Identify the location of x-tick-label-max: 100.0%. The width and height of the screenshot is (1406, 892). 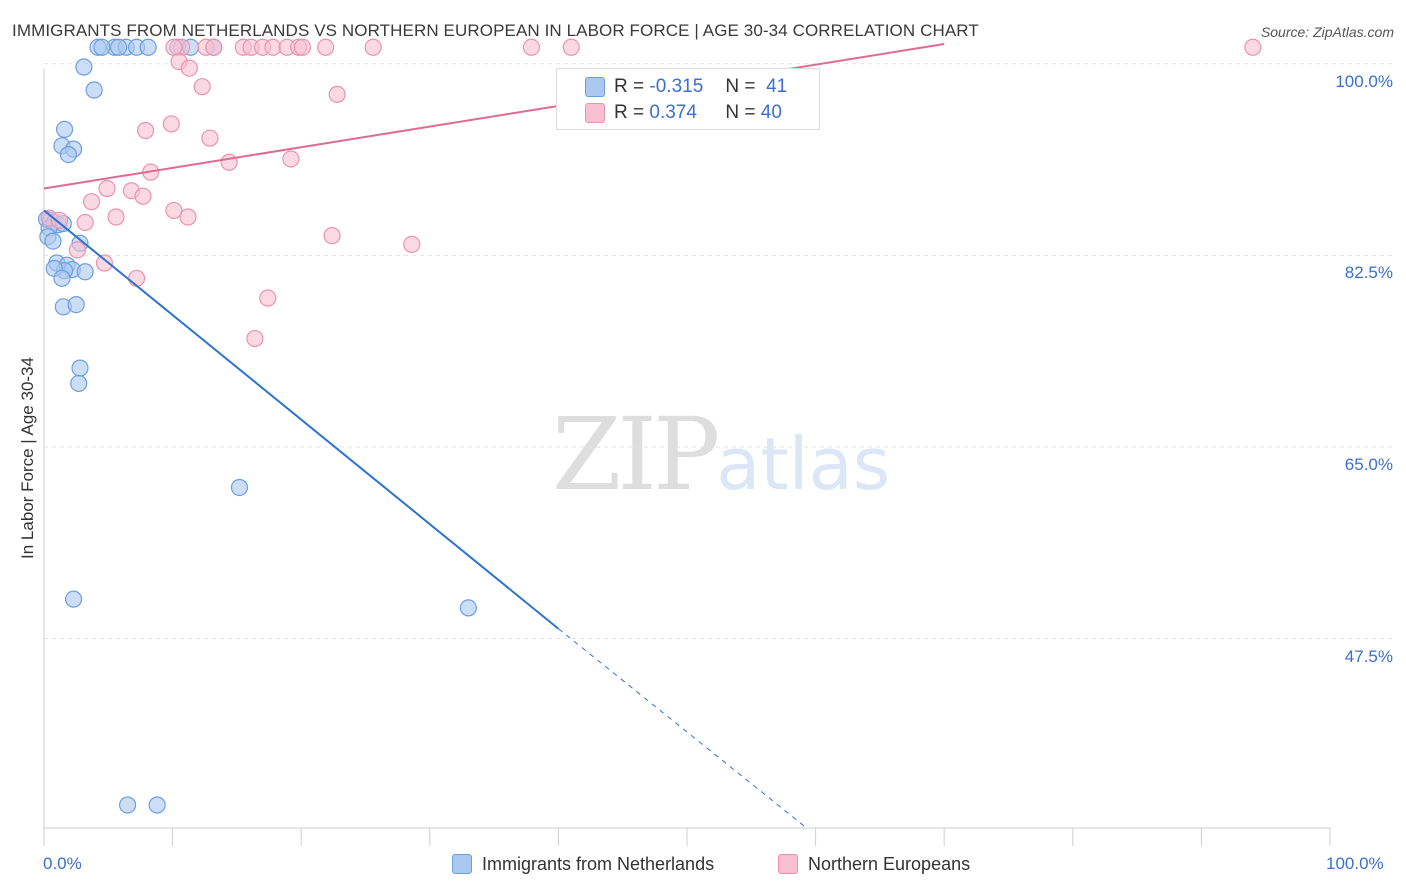
(1355, 863).